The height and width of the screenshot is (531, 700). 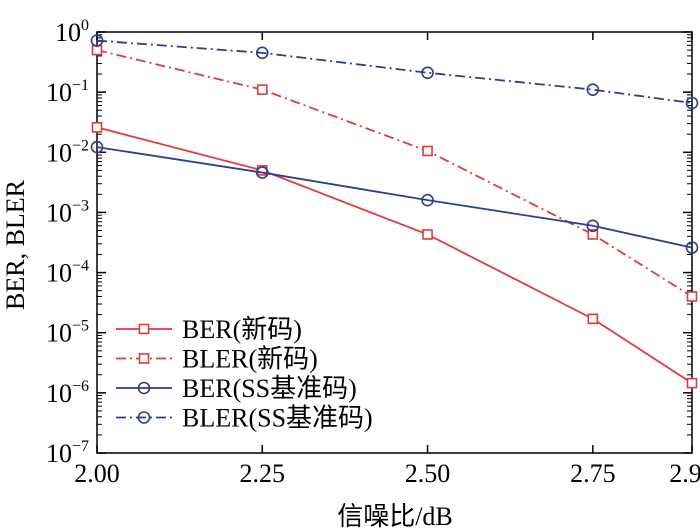 I want to click on legend-label: BER(新码), so click(x=242, y=329).